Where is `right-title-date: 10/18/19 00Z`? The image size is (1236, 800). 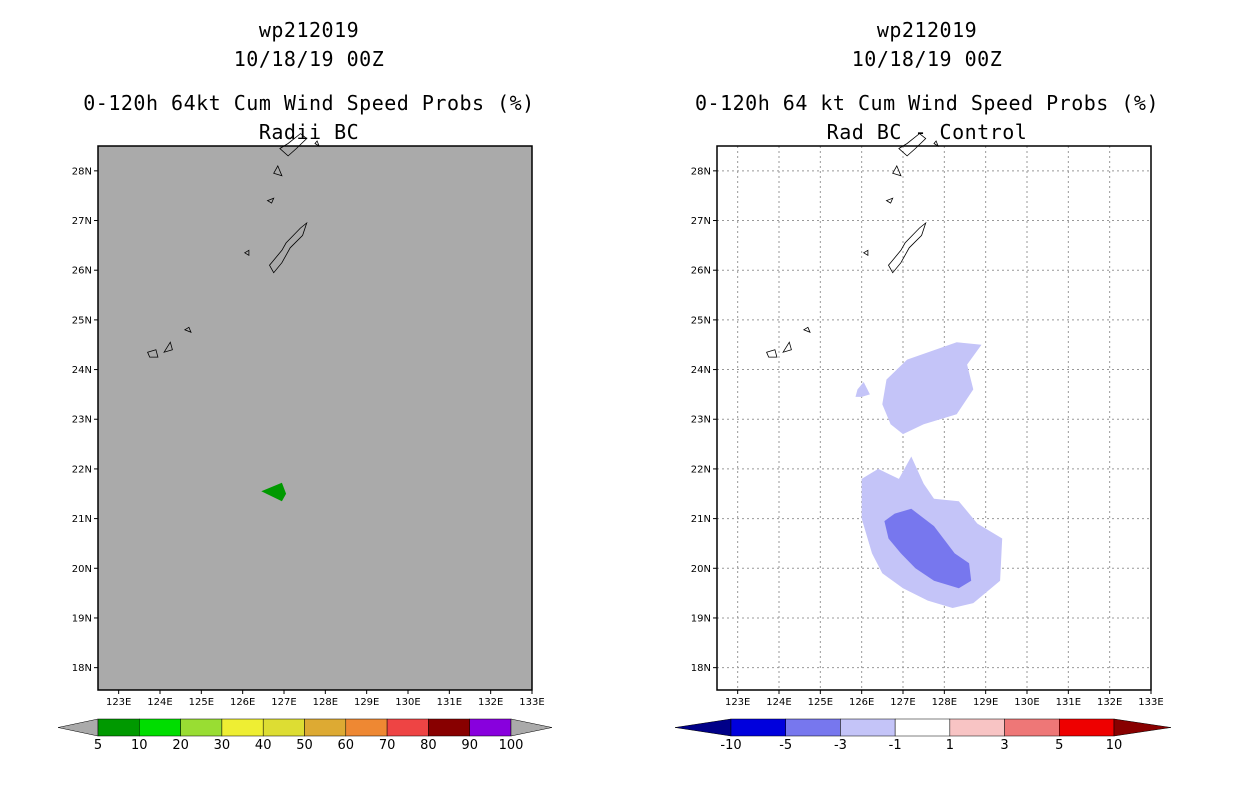
right-title-date: 10/18/19 00Z is located at coordinates (927, 59).